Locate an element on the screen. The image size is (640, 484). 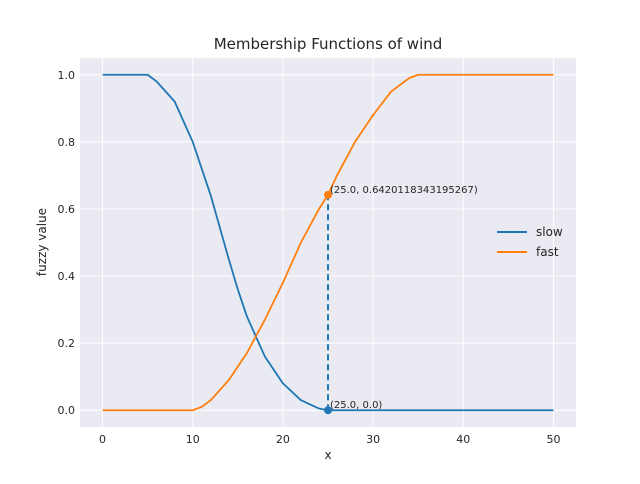
y-axis-label: fuzzy value is located at coordinates (42, 242).